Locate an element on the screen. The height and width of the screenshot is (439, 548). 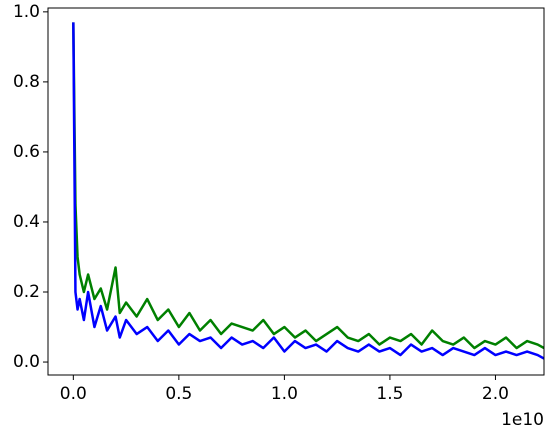
y-tick-label: 0.6 is located at coordinates (26, 152).